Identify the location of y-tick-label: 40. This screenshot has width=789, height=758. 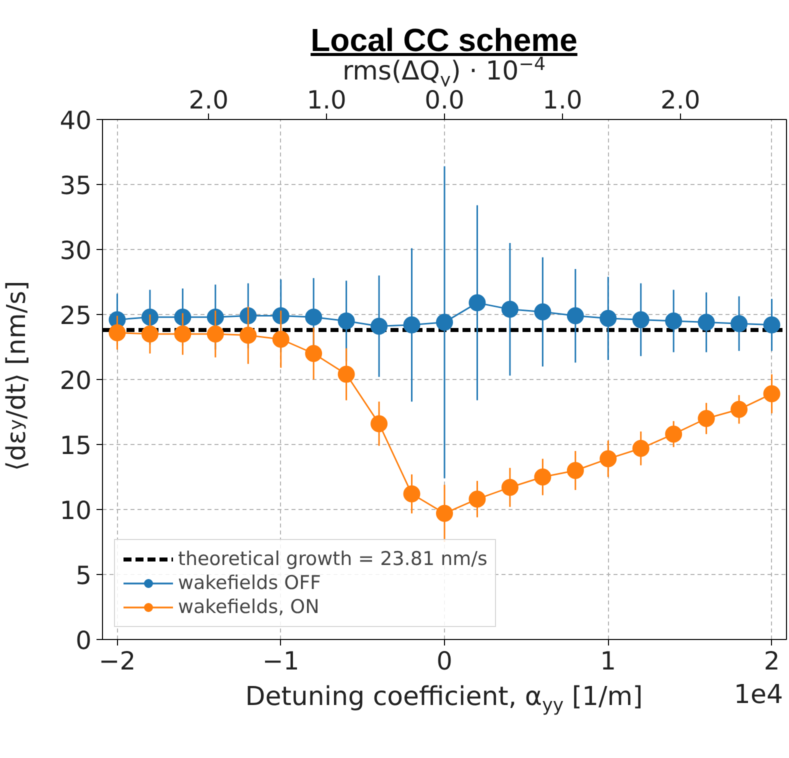
(76, 120).